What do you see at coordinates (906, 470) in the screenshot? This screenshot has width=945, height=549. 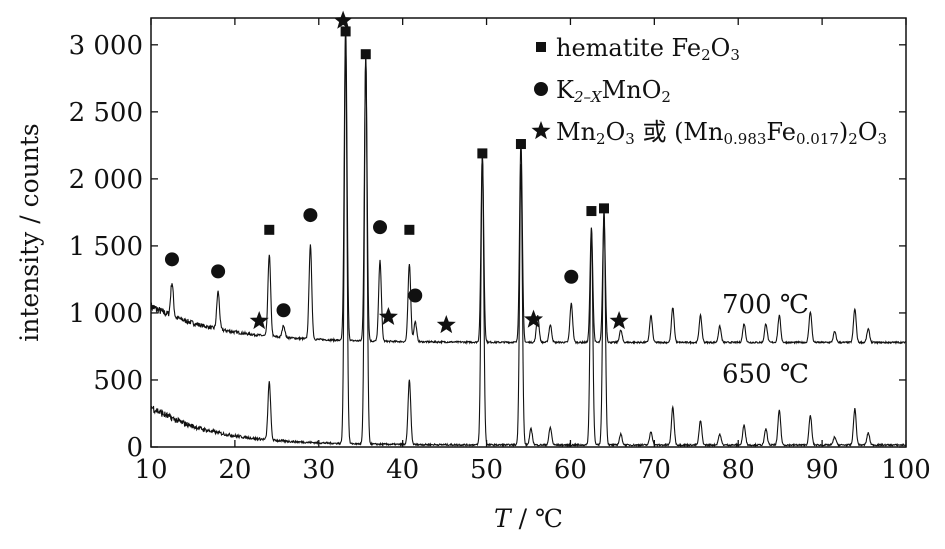 I see `x-tick-label-100: 100` at bounding box center [906, 470].